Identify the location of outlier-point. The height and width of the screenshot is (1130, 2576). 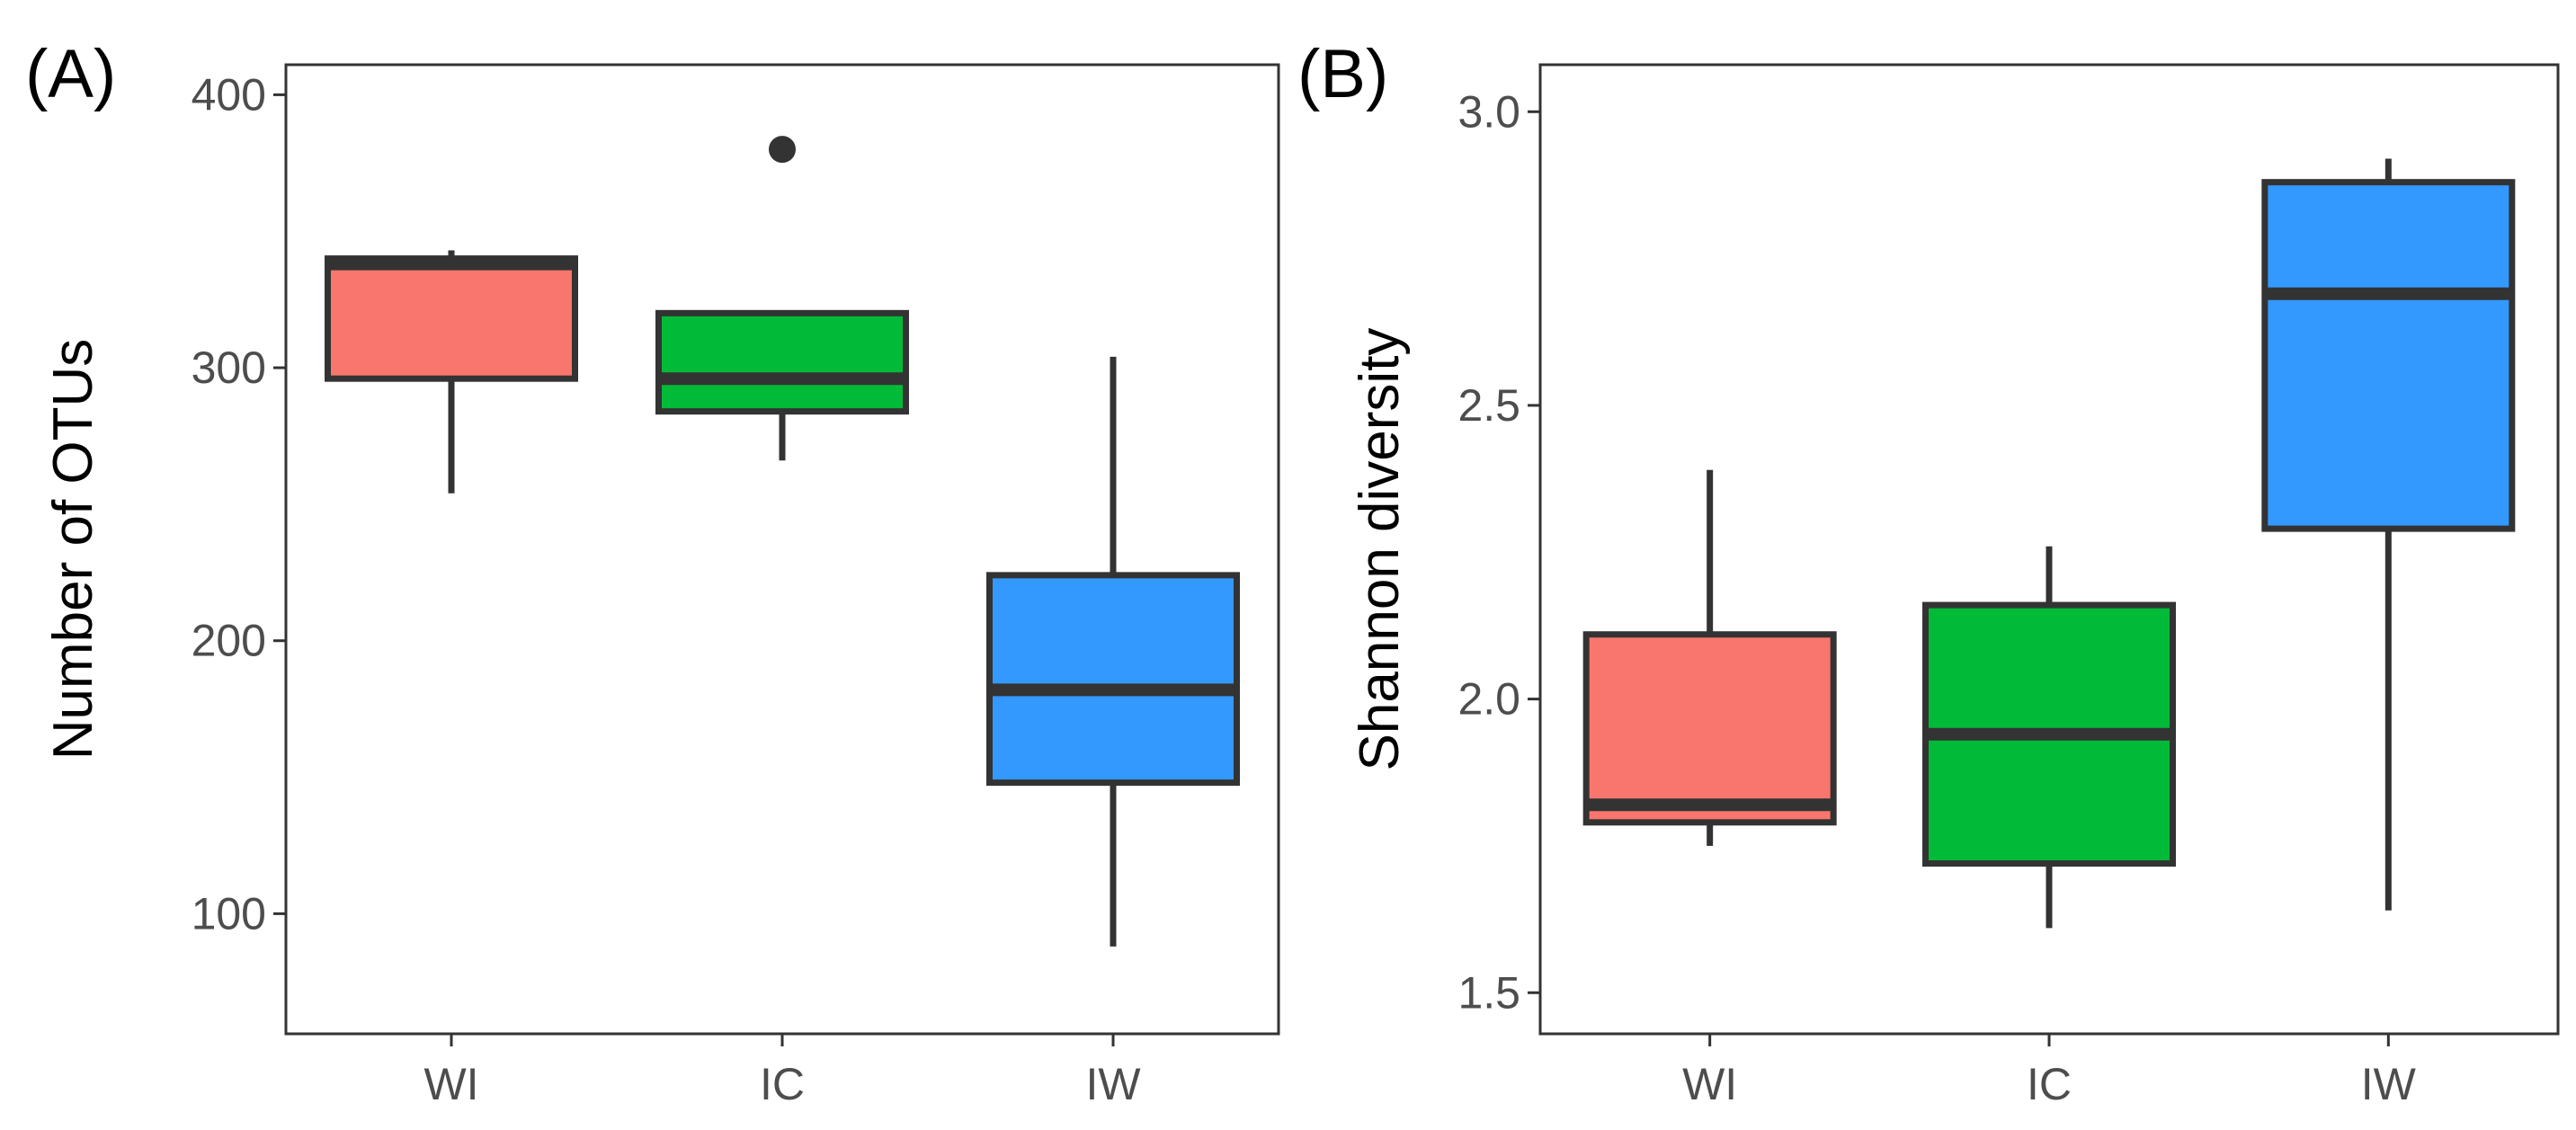
(783, 150).